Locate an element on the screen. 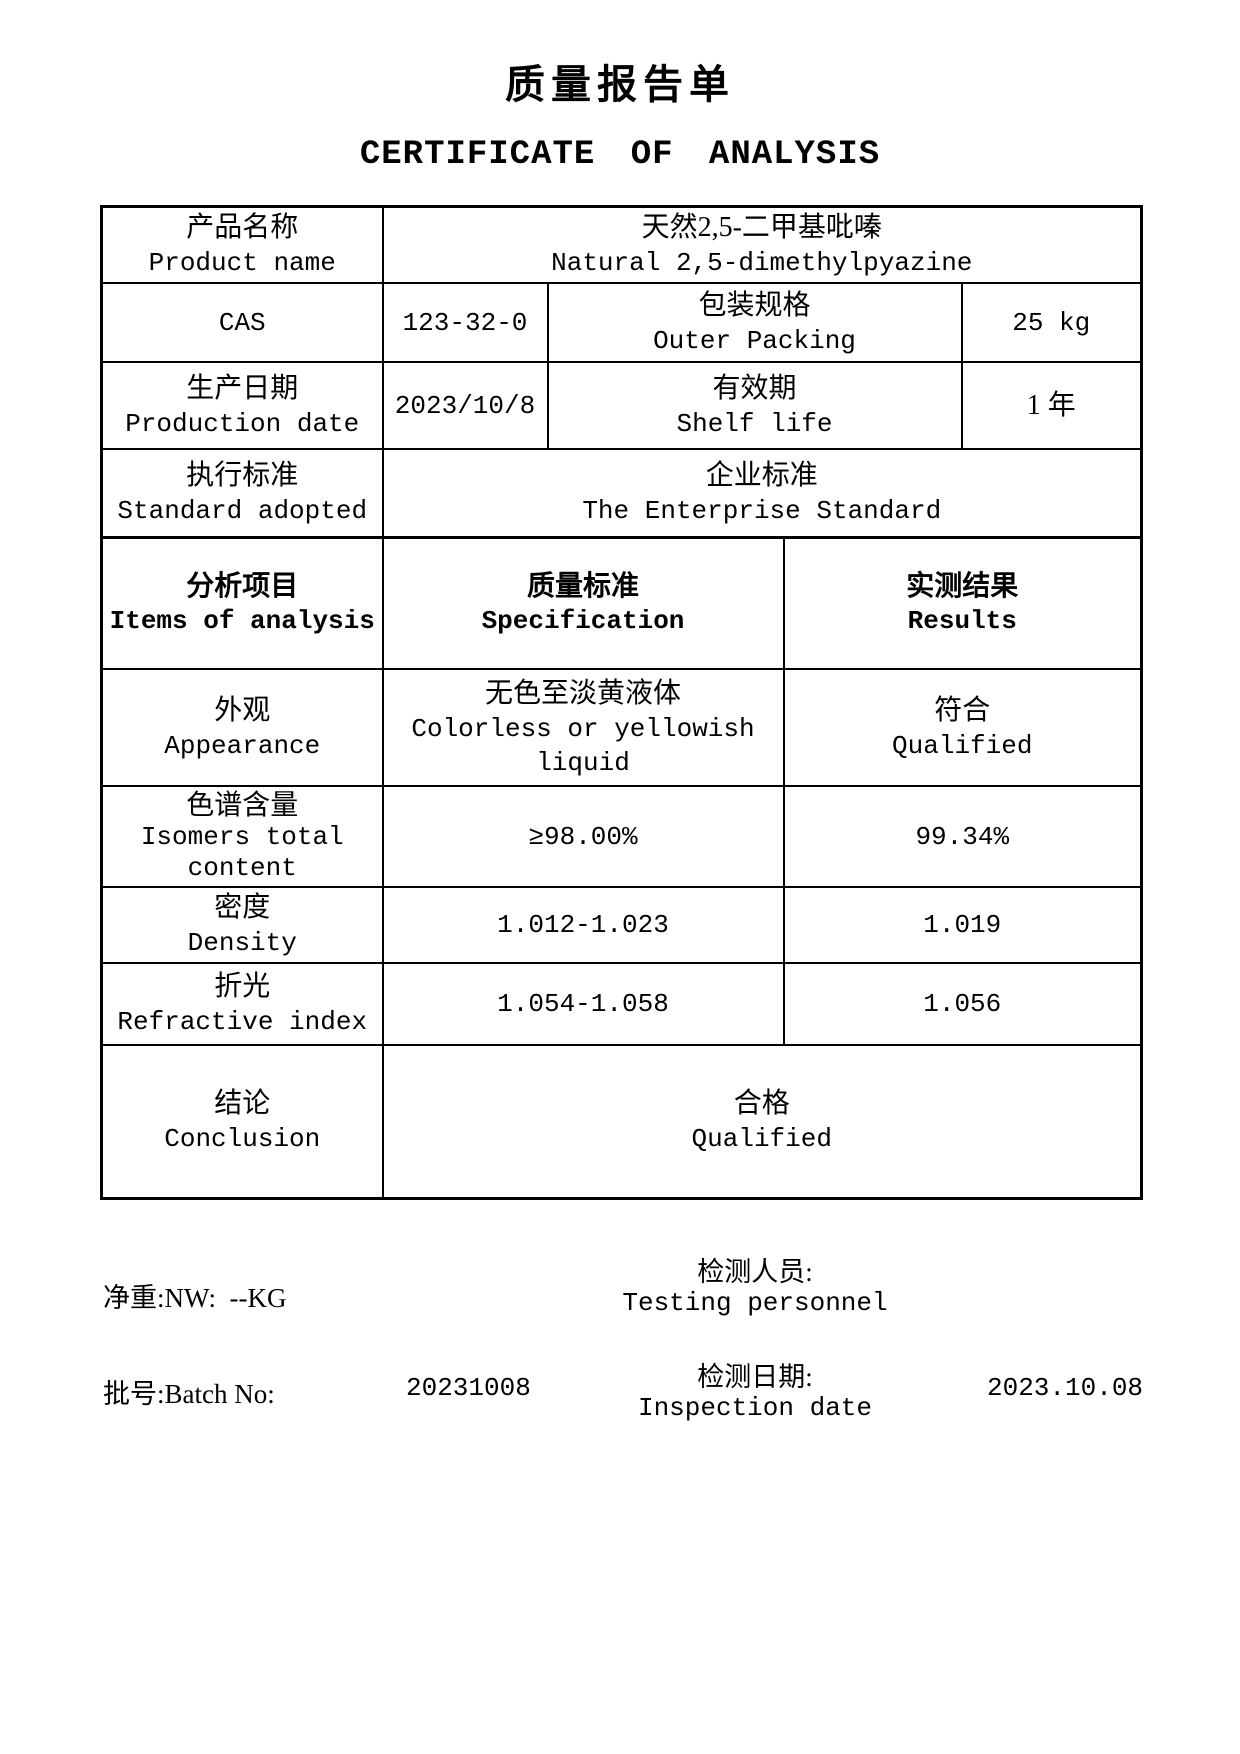 This screenshot has width=1240, height=1754. cas-label-text: CAS is located at coordinates (242, 322).